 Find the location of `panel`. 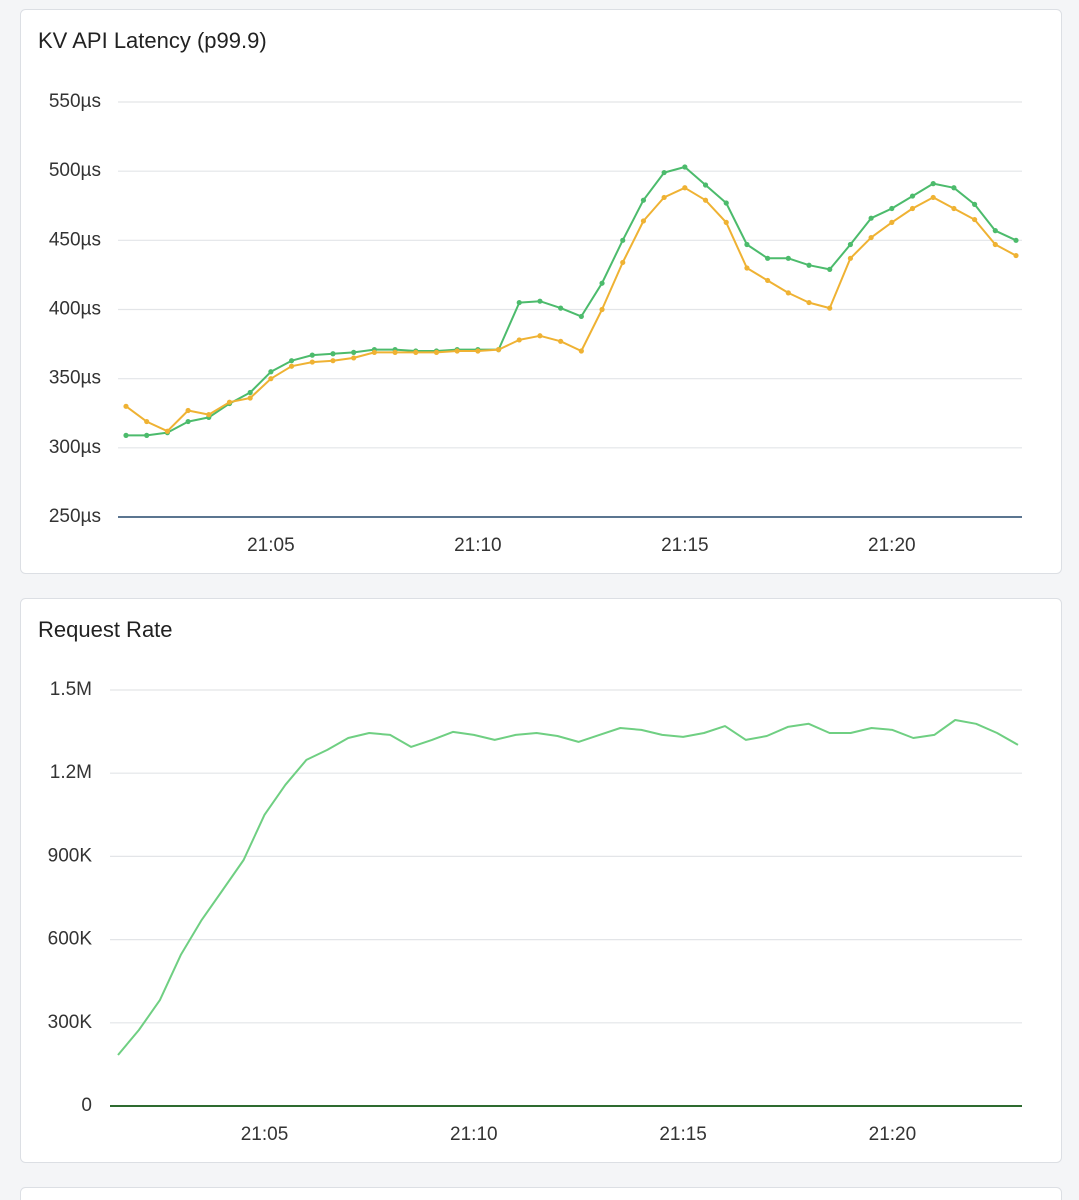

panel is located at coordinates (541, 1193).